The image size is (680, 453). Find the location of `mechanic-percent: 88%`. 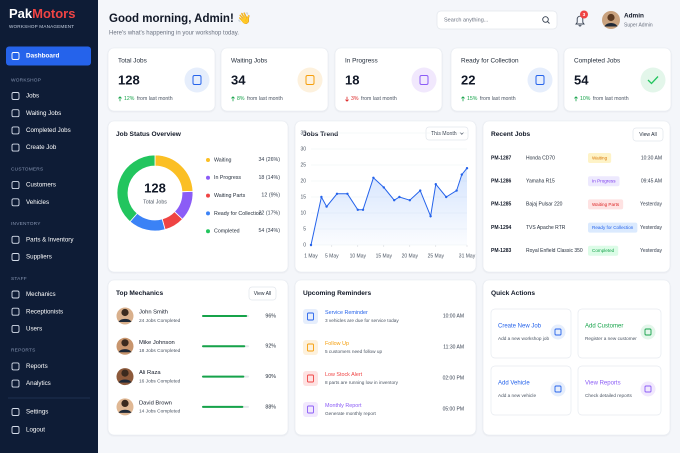

mechanic-percent: 88% is located at coordinates (270, 407).